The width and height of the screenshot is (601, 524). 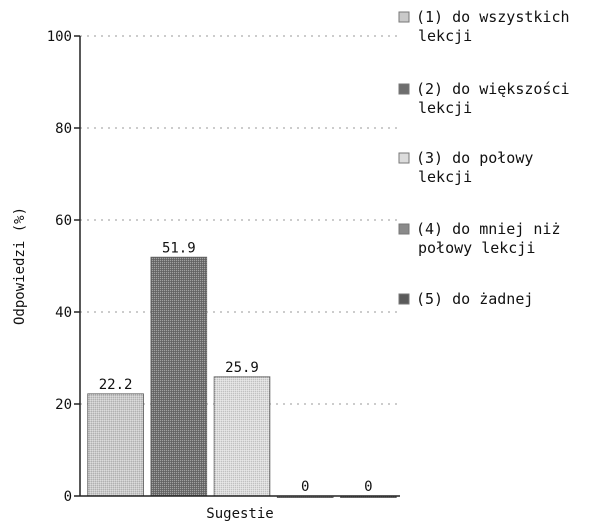 I want to click on value-label-5: 0, so click(x=368, y=487).